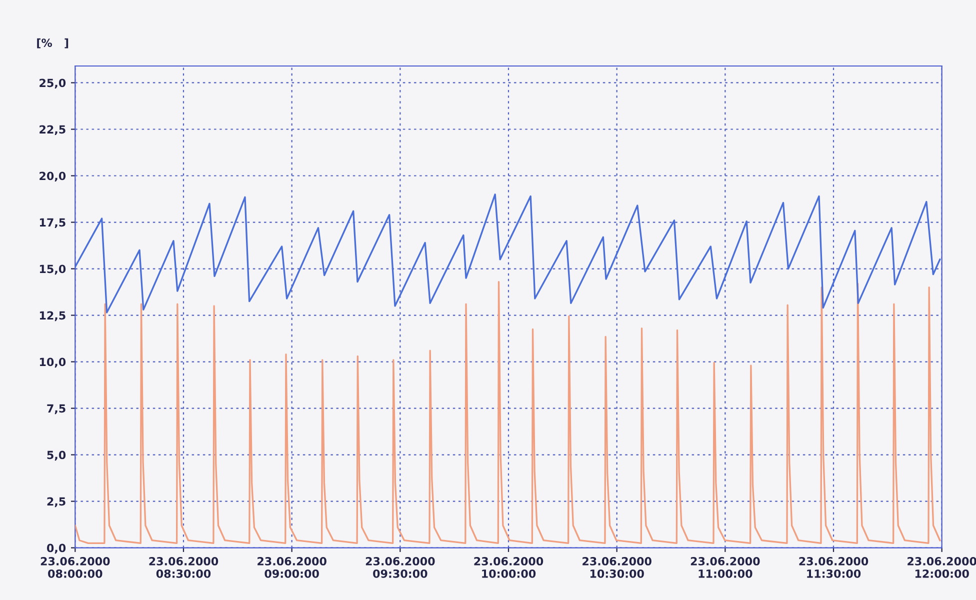 The width and height of the screenshot is (976, 600). I want to click on y-tick-label: 15,0, so click(53, 269).